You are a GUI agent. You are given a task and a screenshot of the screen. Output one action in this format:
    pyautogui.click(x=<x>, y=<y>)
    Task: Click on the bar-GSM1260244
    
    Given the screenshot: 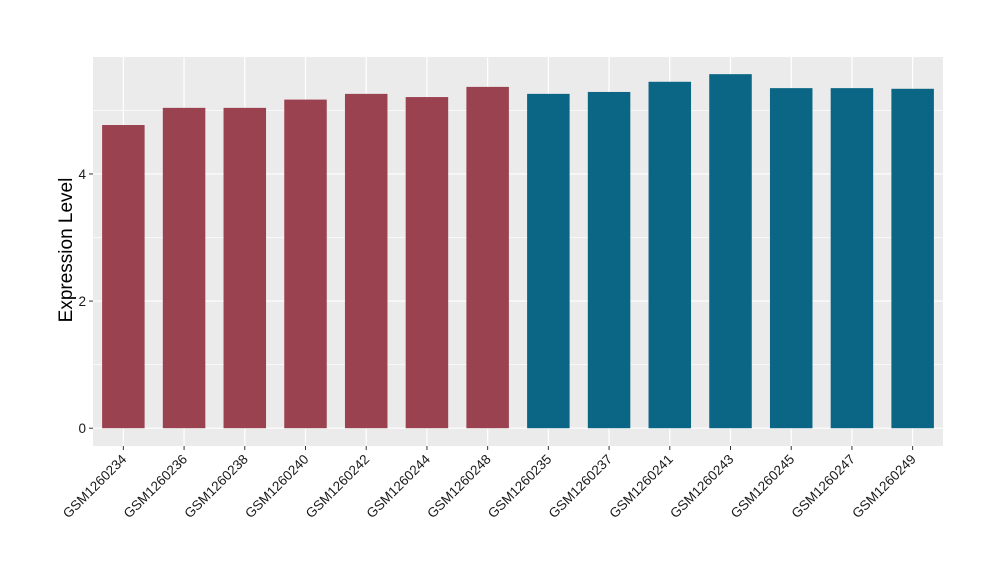 What is the action you would take?
    pyautogui.click(x=427, y=263)
    